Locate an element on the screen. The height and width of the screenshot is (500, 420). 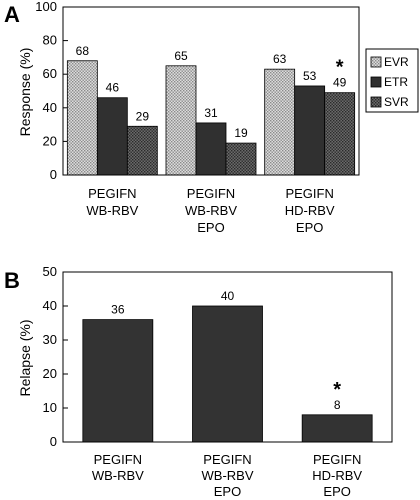
panel-b-significance-mark: * is located at coordinates (337, 390).